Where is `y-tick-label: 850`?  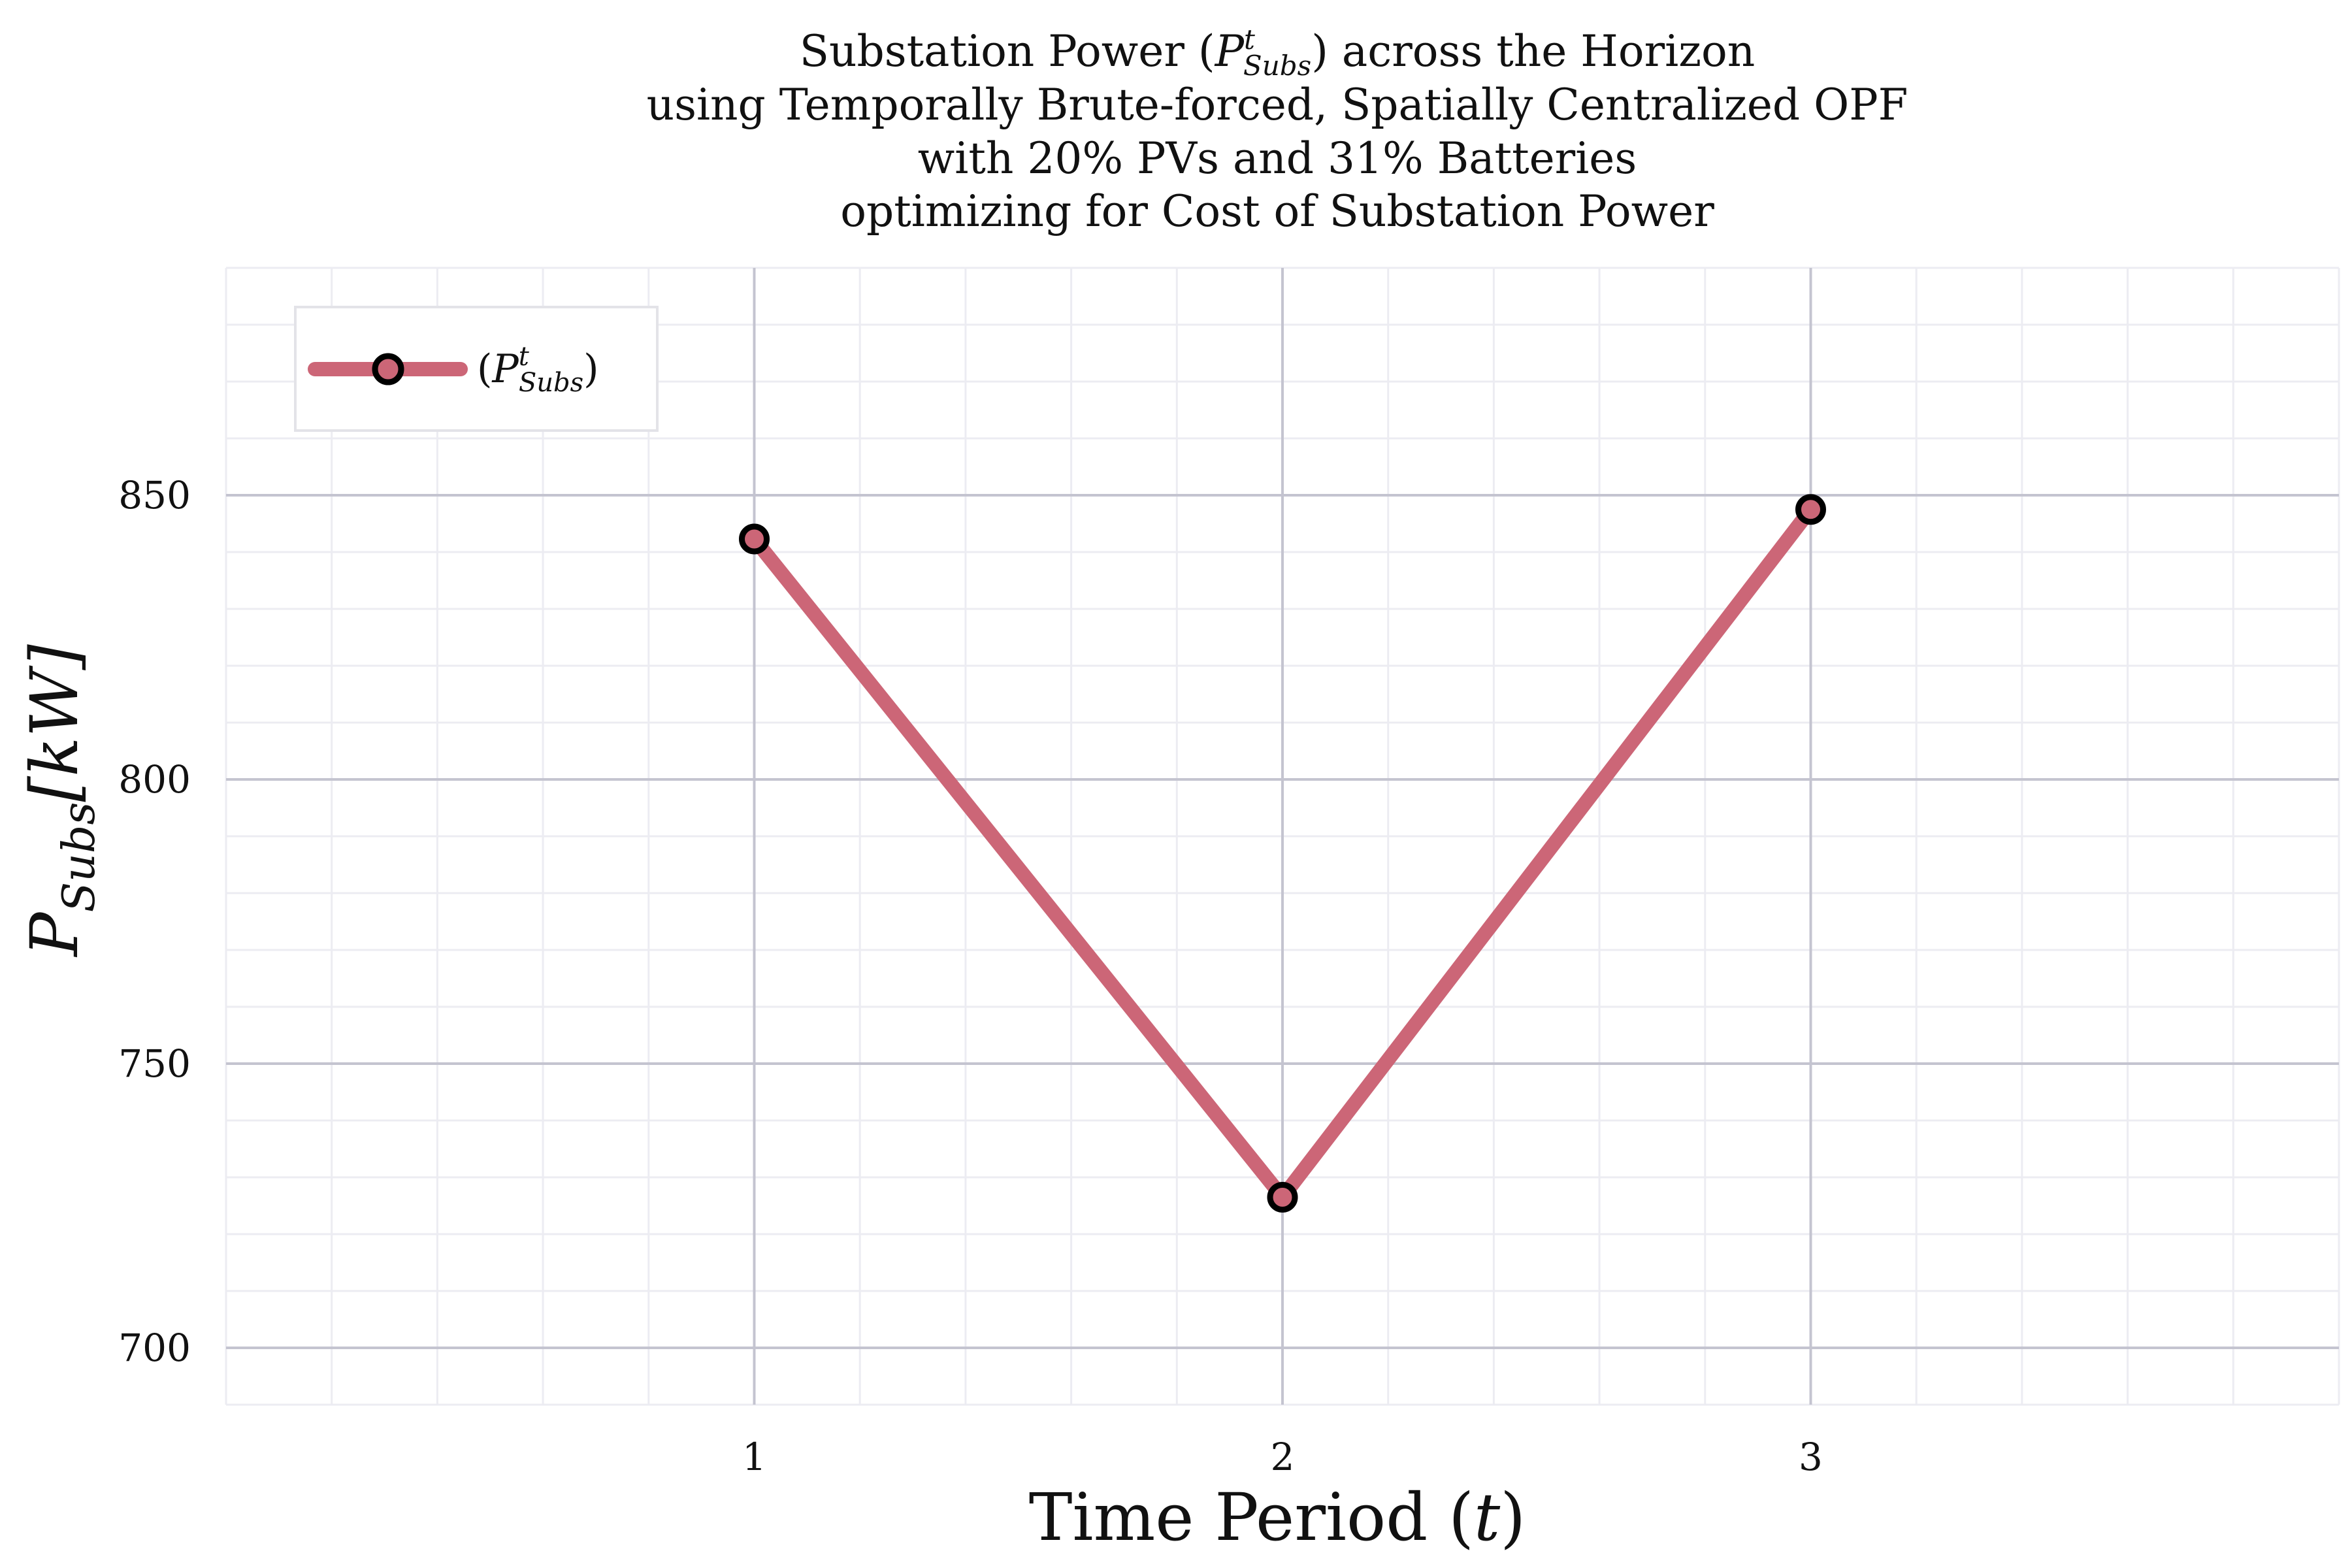 y-tick-label: 850 is located at coordinates (154, 495).